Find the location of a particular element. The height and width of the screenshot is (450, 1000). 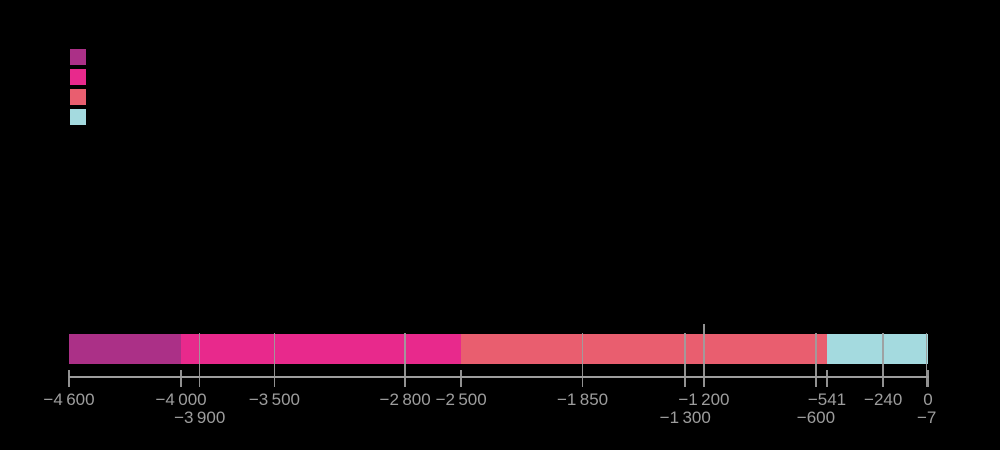

axis-tick-label-0: 0 is located at coordinates (928, 399).